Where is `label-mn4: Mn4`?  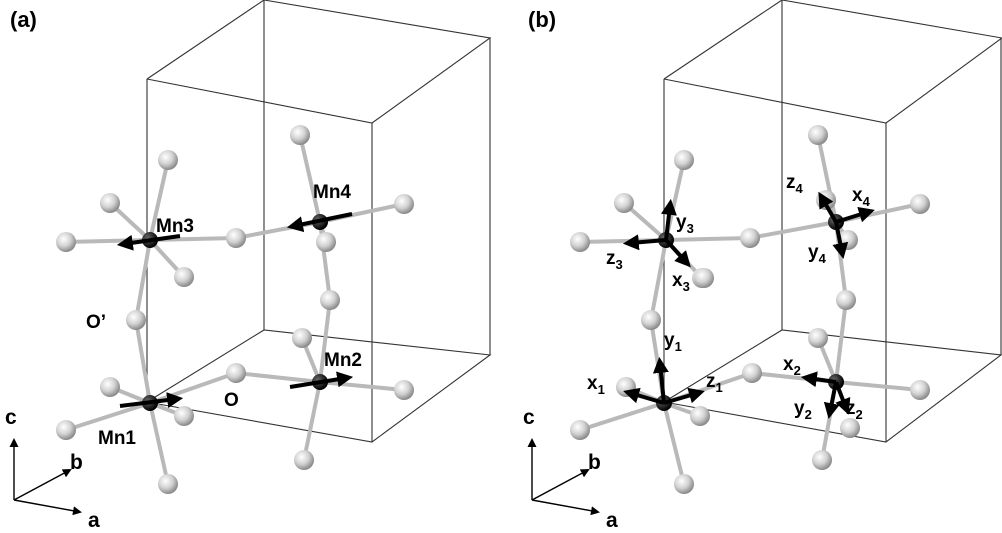 label-mn4: Mn4 is located at coordinates (332, 192).